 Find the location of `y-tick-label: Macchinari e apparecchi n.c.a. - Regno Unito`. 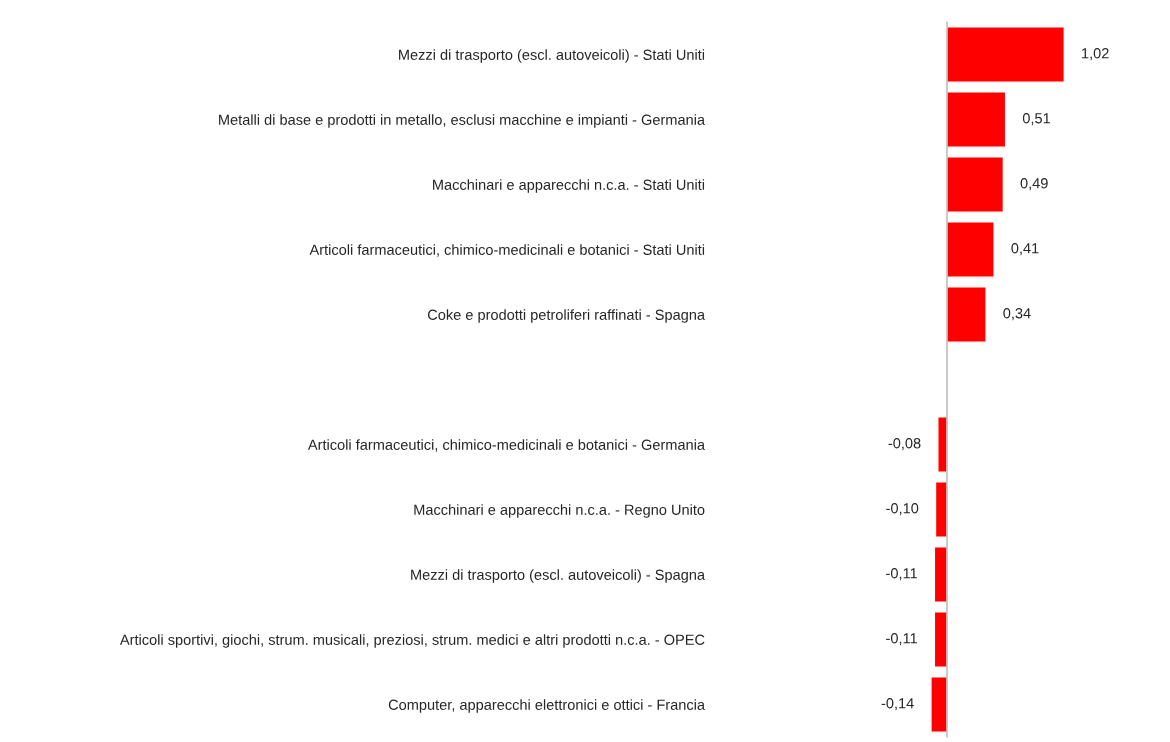

y-tick-label: Macchinari e apparecchi n.c.a. - Regno Unito is located at coordinates (559, 511).